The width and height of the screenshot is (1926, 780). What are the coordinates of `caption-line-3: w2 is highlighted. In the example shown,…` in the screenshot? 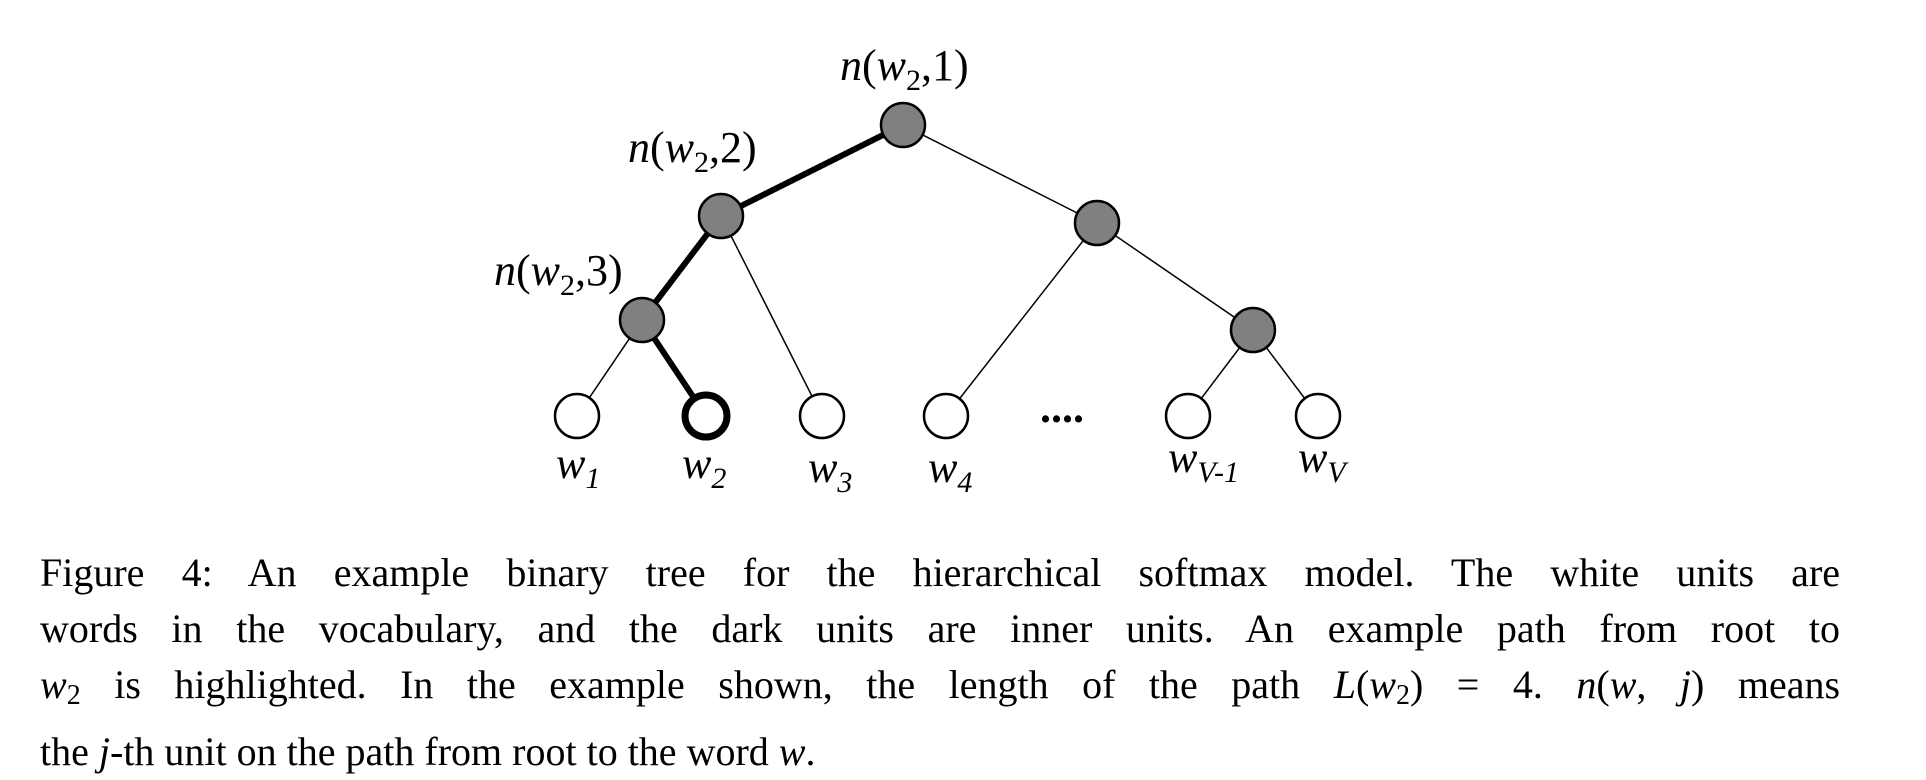 It's located at (940, 686).